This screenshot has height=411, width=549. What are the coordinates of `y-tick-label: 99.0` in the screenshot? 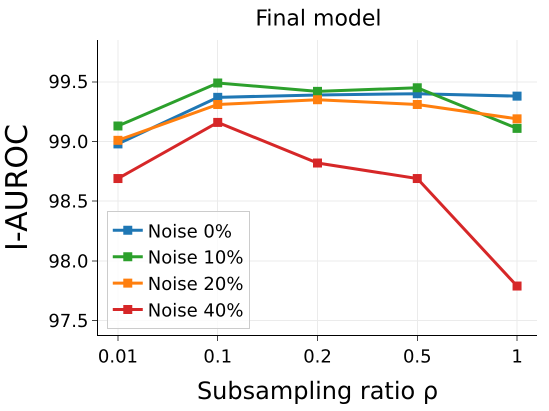 It's located at (68, 142).